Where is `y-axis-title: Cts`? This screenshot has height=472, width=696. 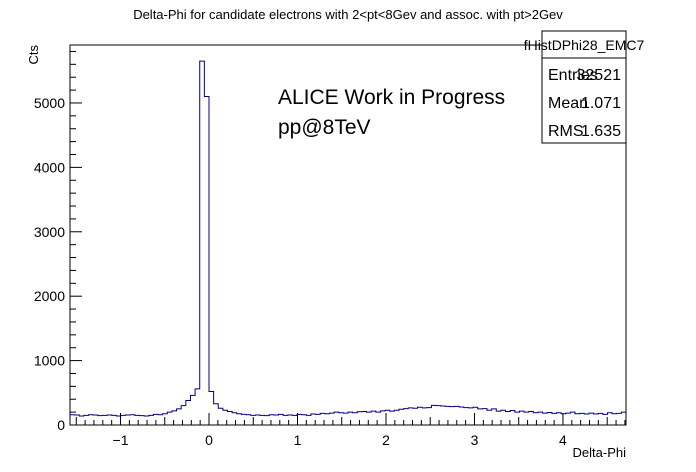
y-axis-title: Cts is located at coordinates (33, 55).